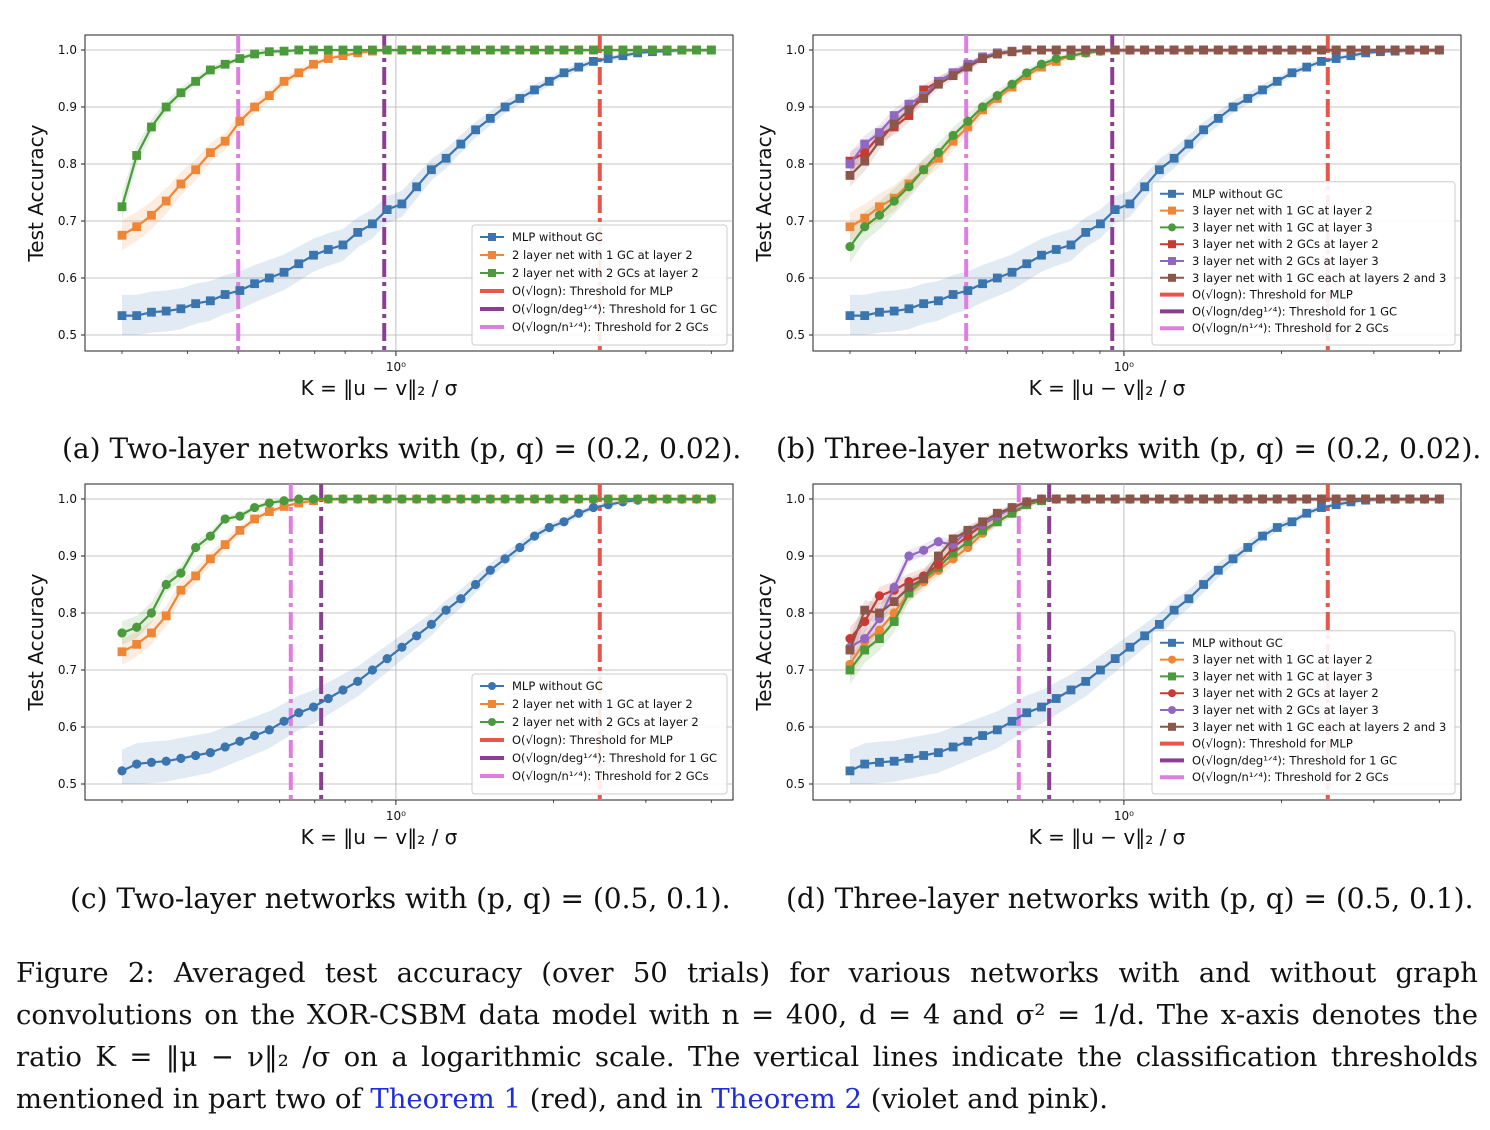  Describe the element at coordinates (1285, 710) in the screenshot. I see `legend-label: 3 layer net with 2 GCs at layer 3` at that location.